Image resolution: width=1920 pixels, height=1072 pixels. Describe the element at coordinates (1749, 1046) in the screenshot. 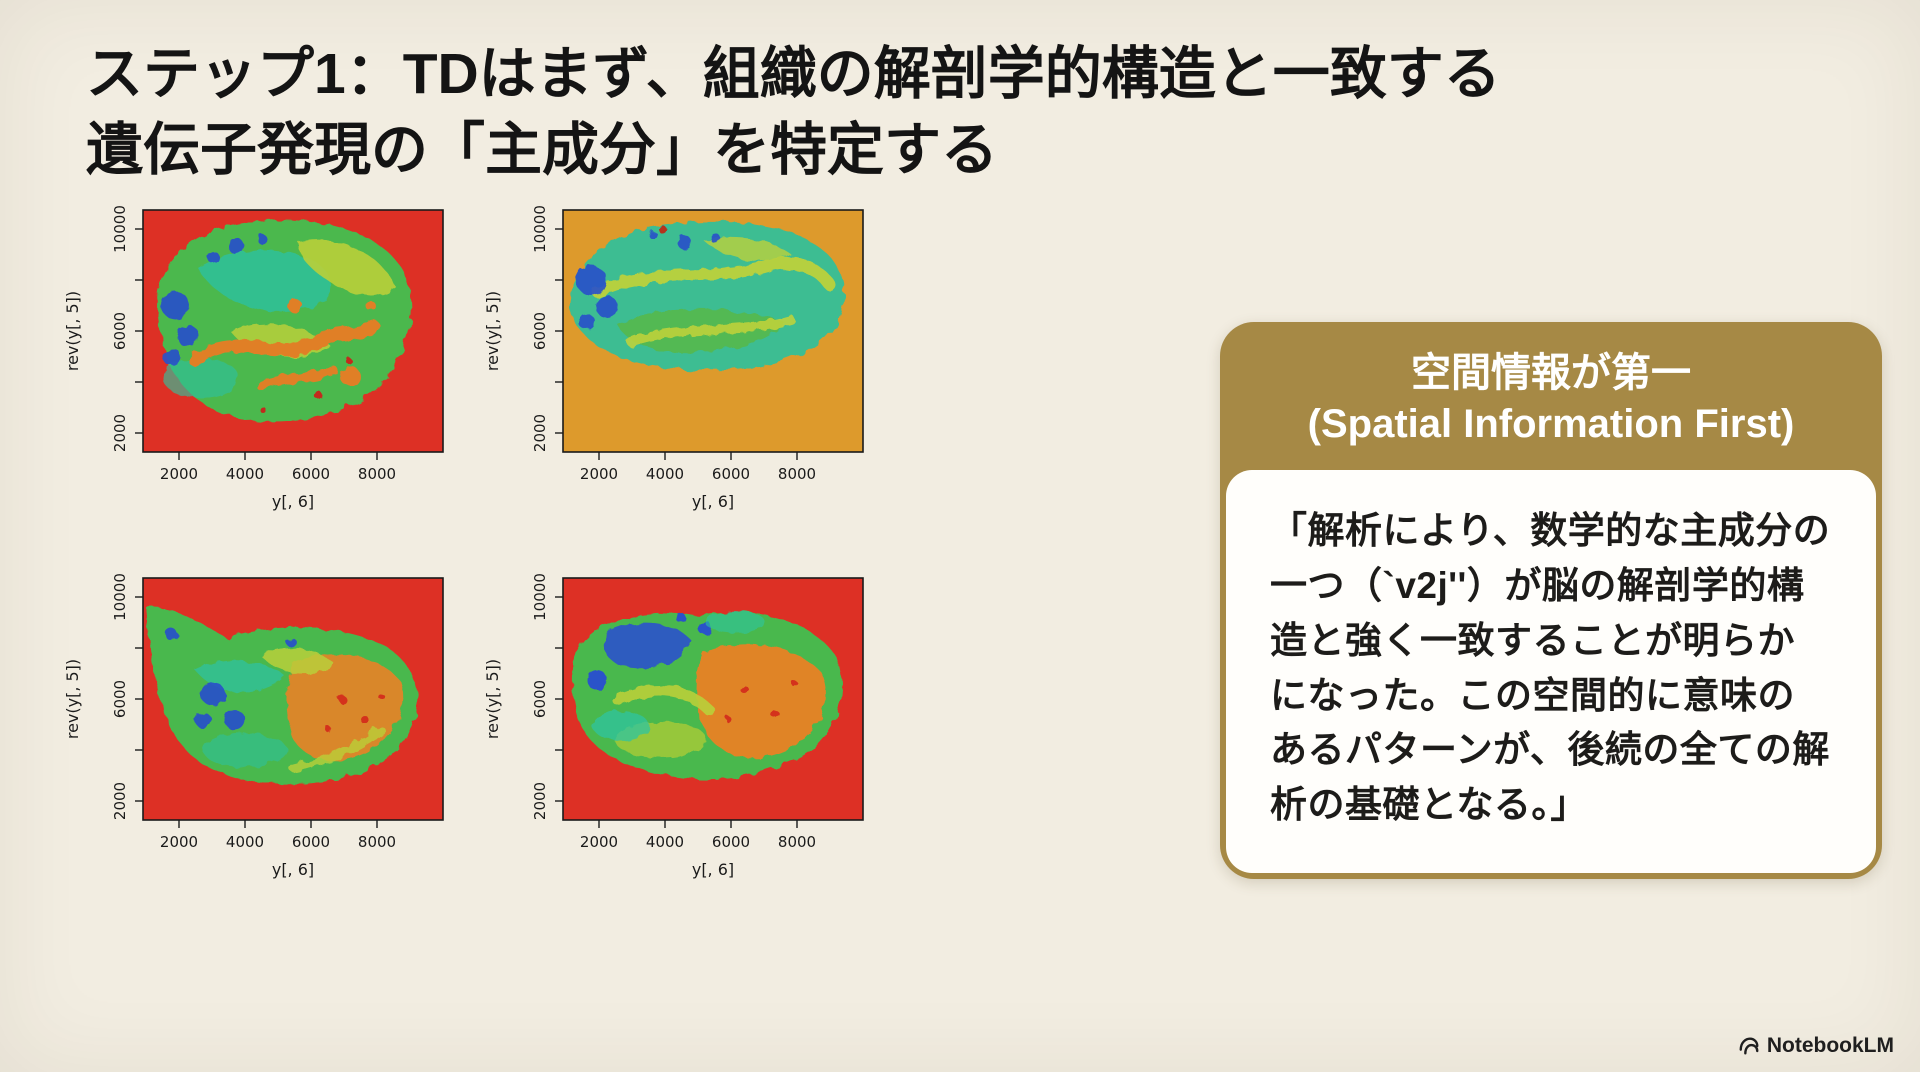

I see `notebooklm-logo-icon` at that location.